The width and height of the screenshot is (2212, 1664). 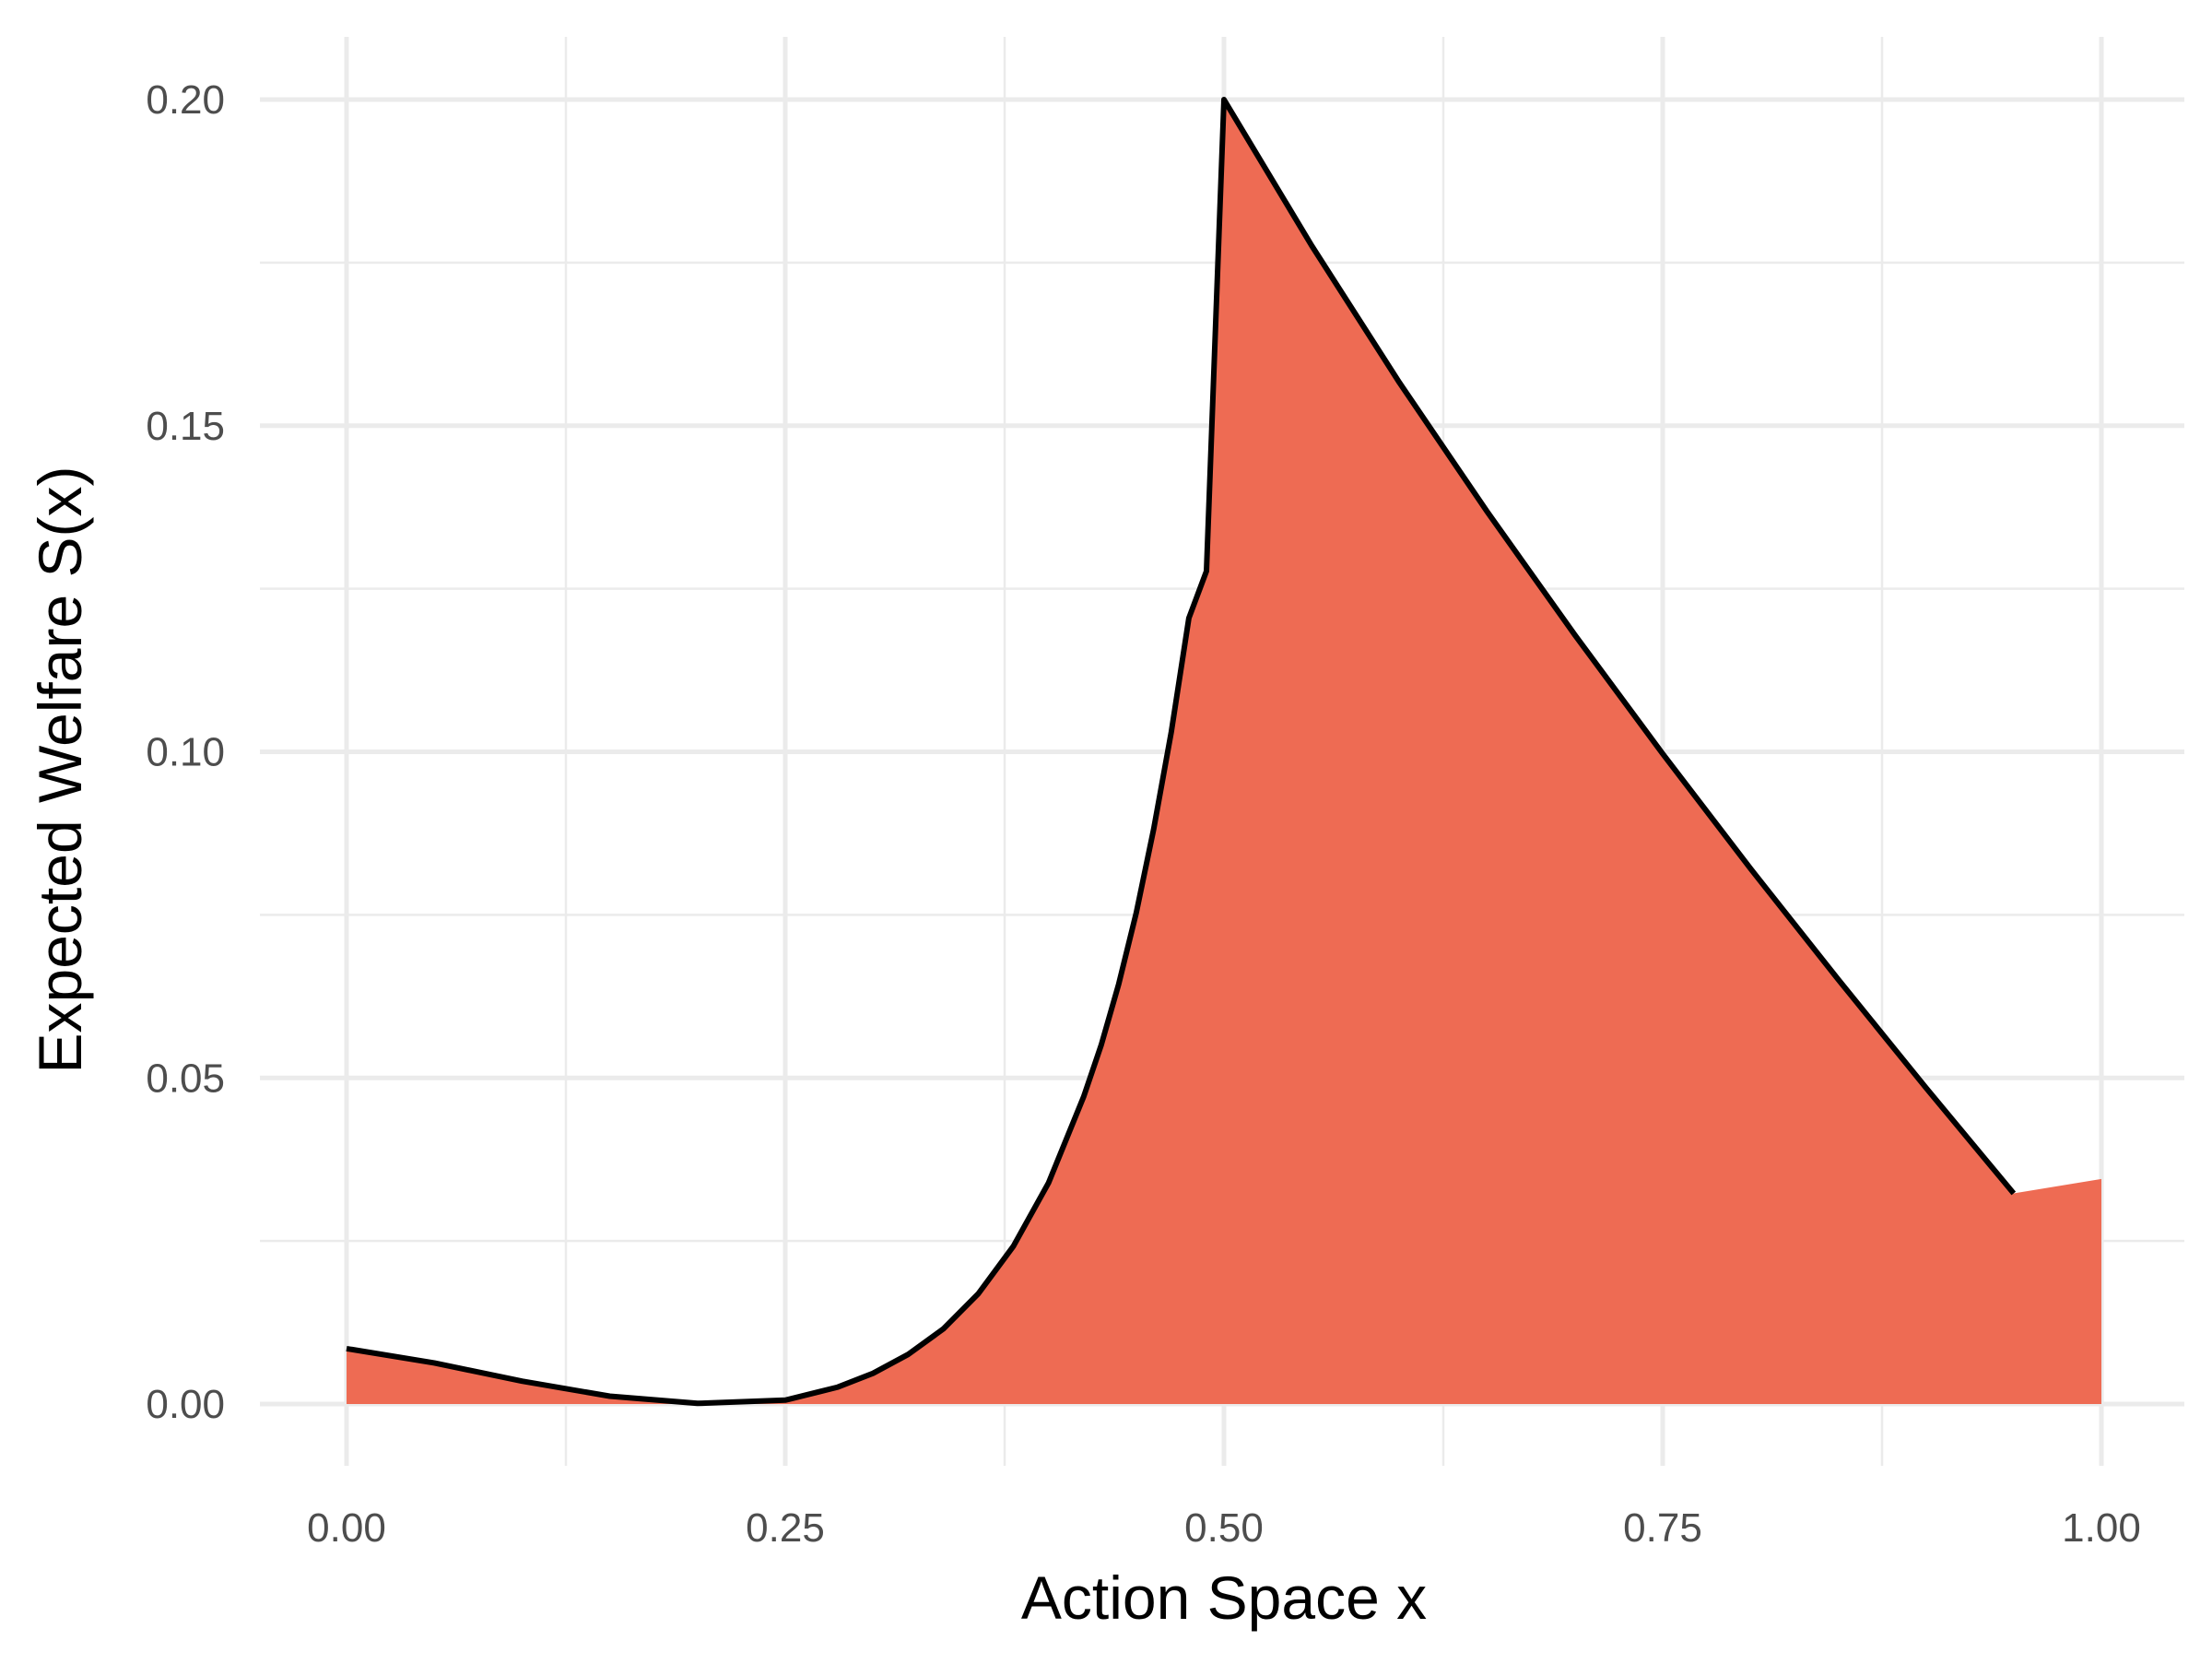 I want to click on x-tick-label: 0.00, so click(x=346, y=1528).